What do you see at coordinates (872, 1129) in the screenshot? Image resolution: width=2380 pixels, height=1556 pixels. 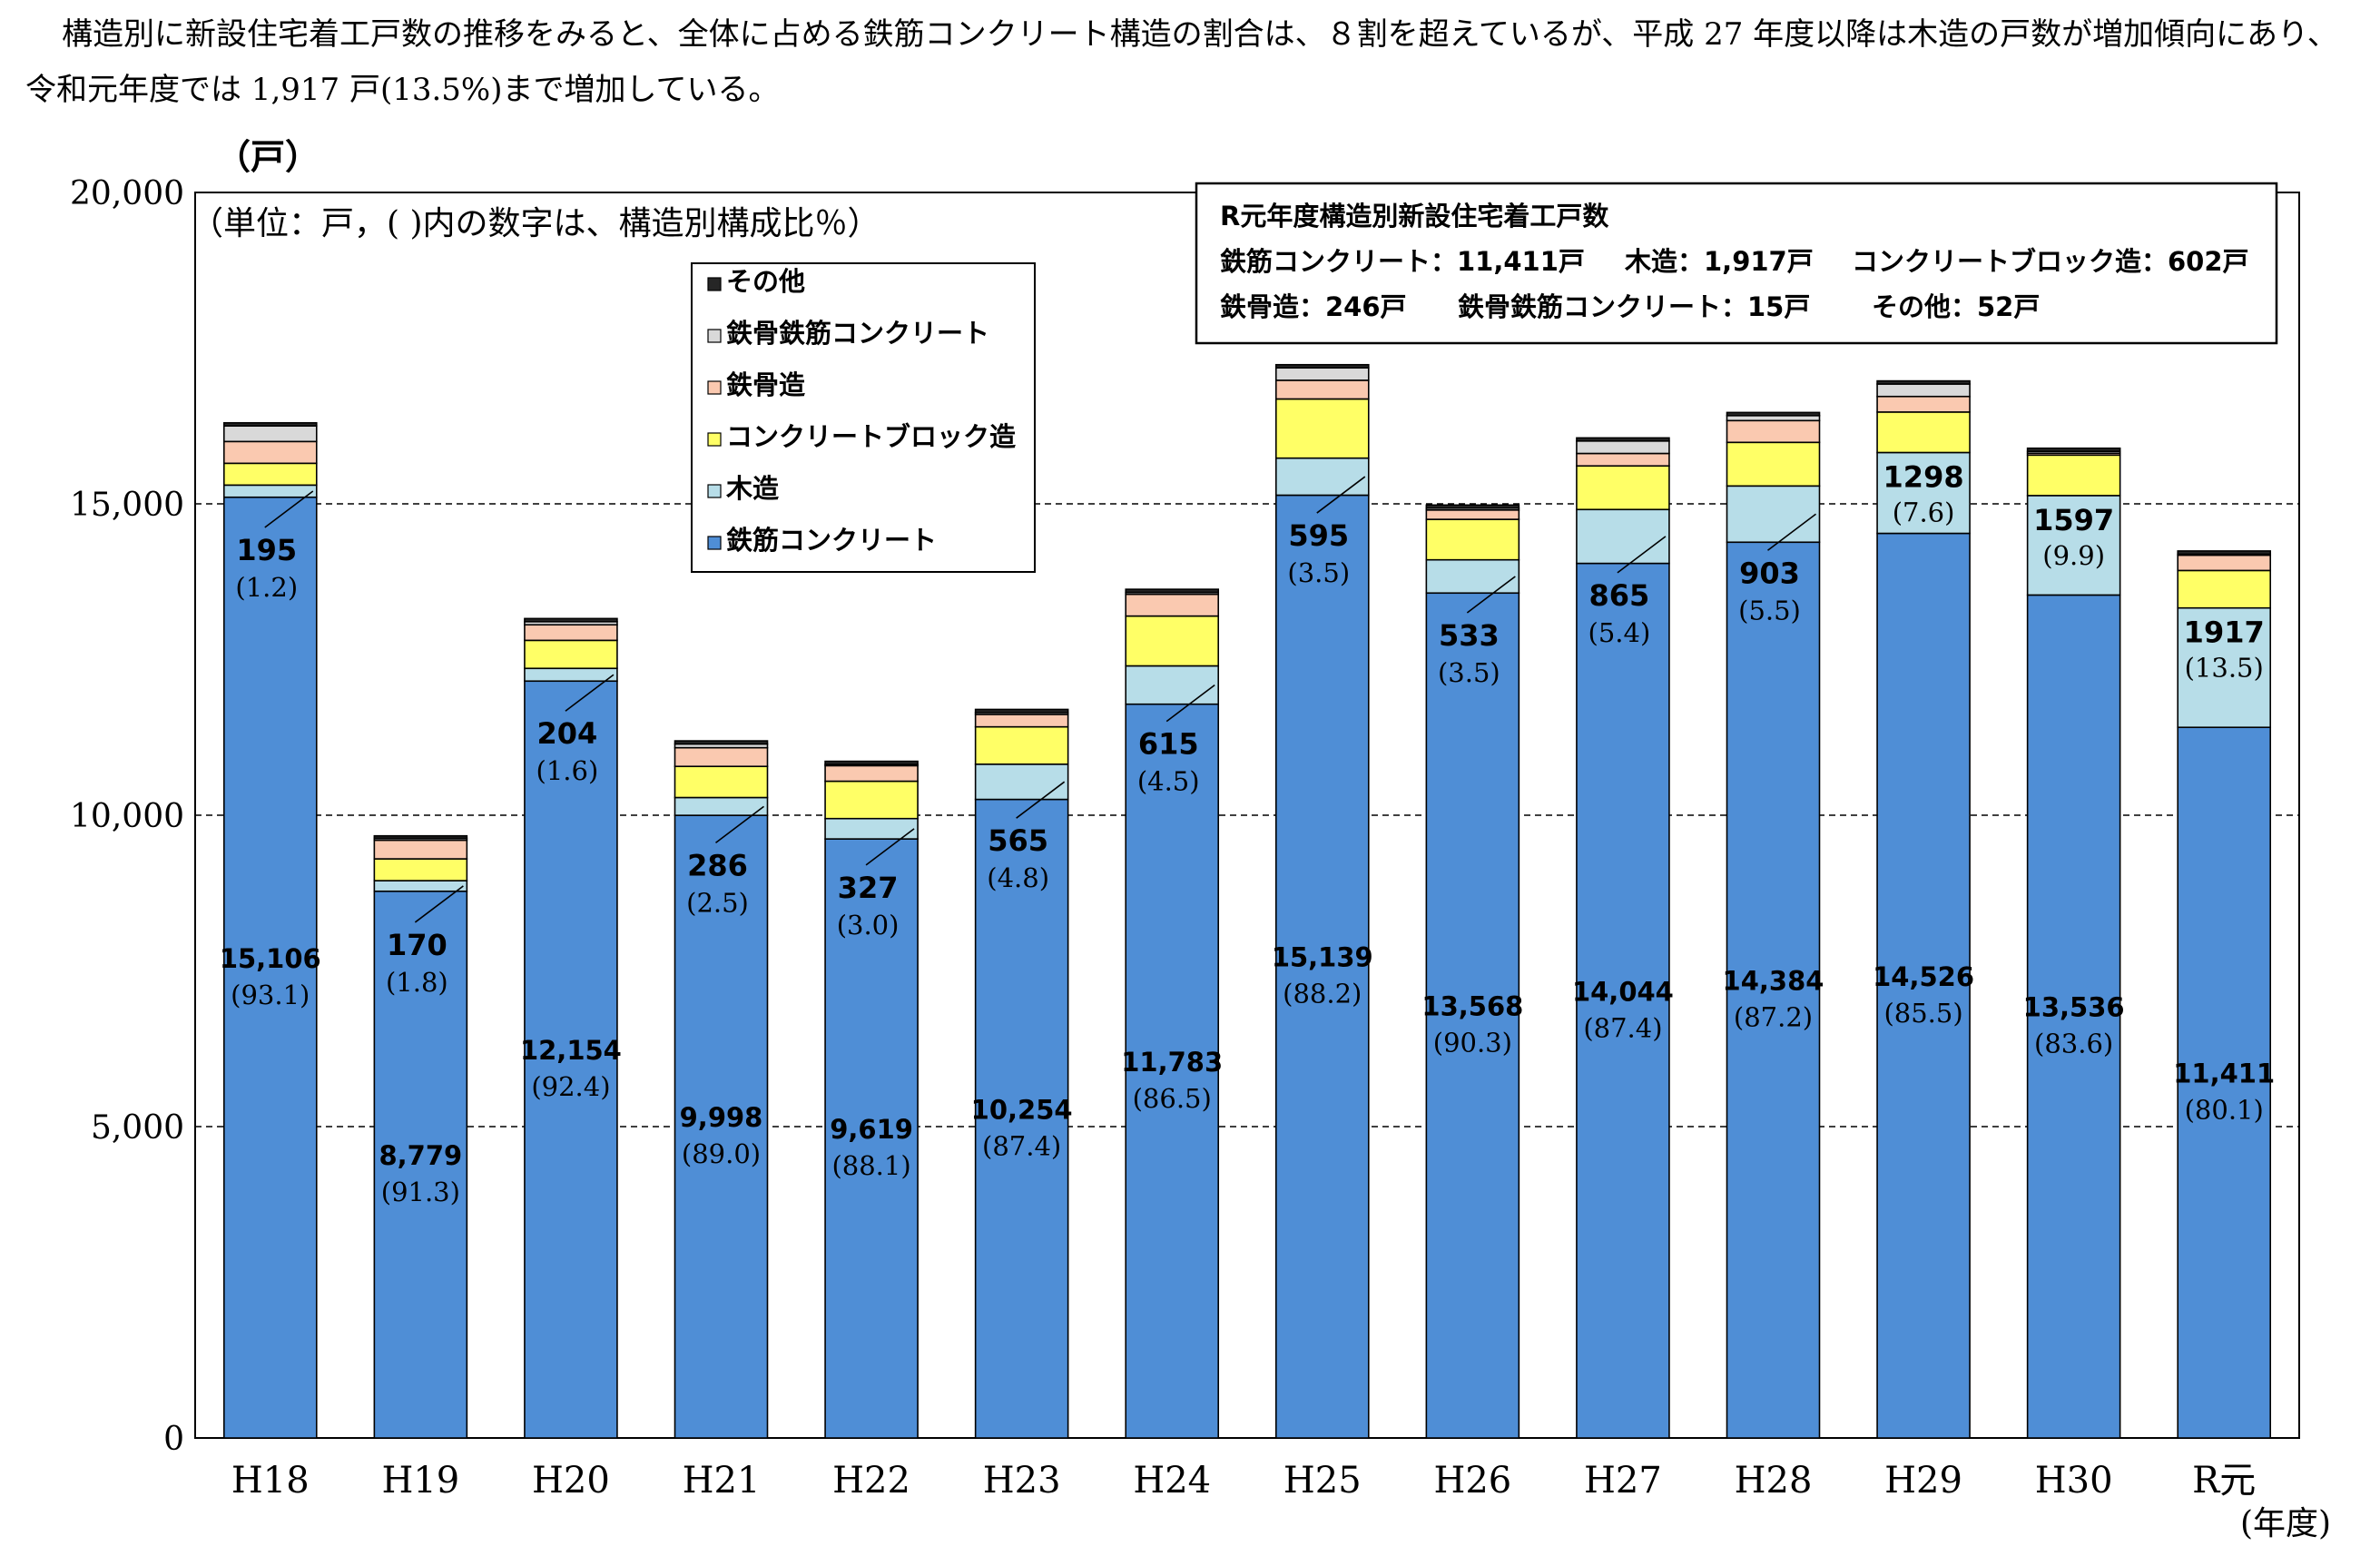 I see `rc-value-label: 9,619` at bounding box center [872, 1129].